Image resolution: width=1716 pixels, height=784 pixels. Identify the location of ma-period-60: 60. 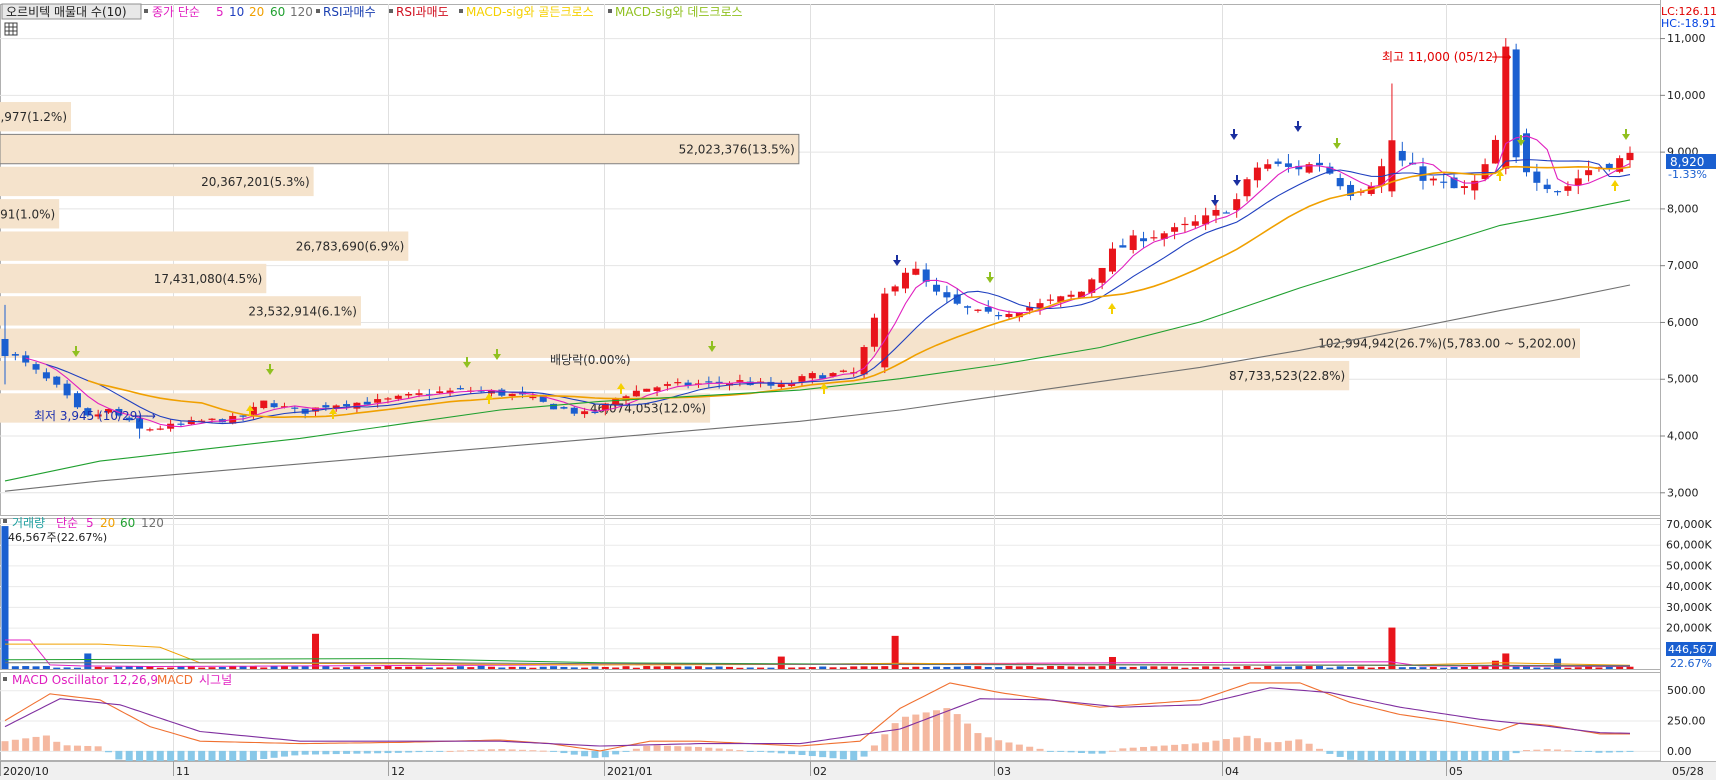
(277, 12).